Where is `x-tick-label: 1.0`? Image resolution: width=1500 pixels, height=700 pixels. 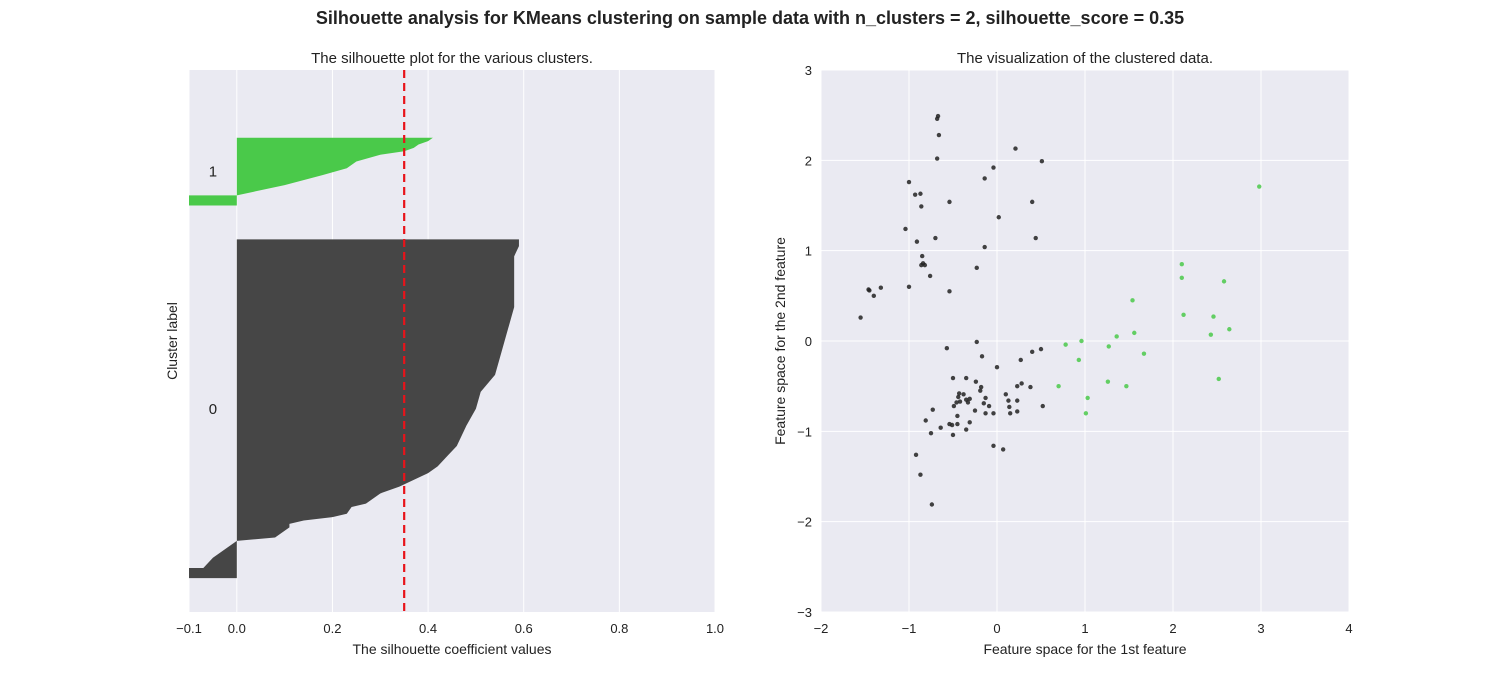
x-tick-label: 1.0 is located at coordinates (715, 628).